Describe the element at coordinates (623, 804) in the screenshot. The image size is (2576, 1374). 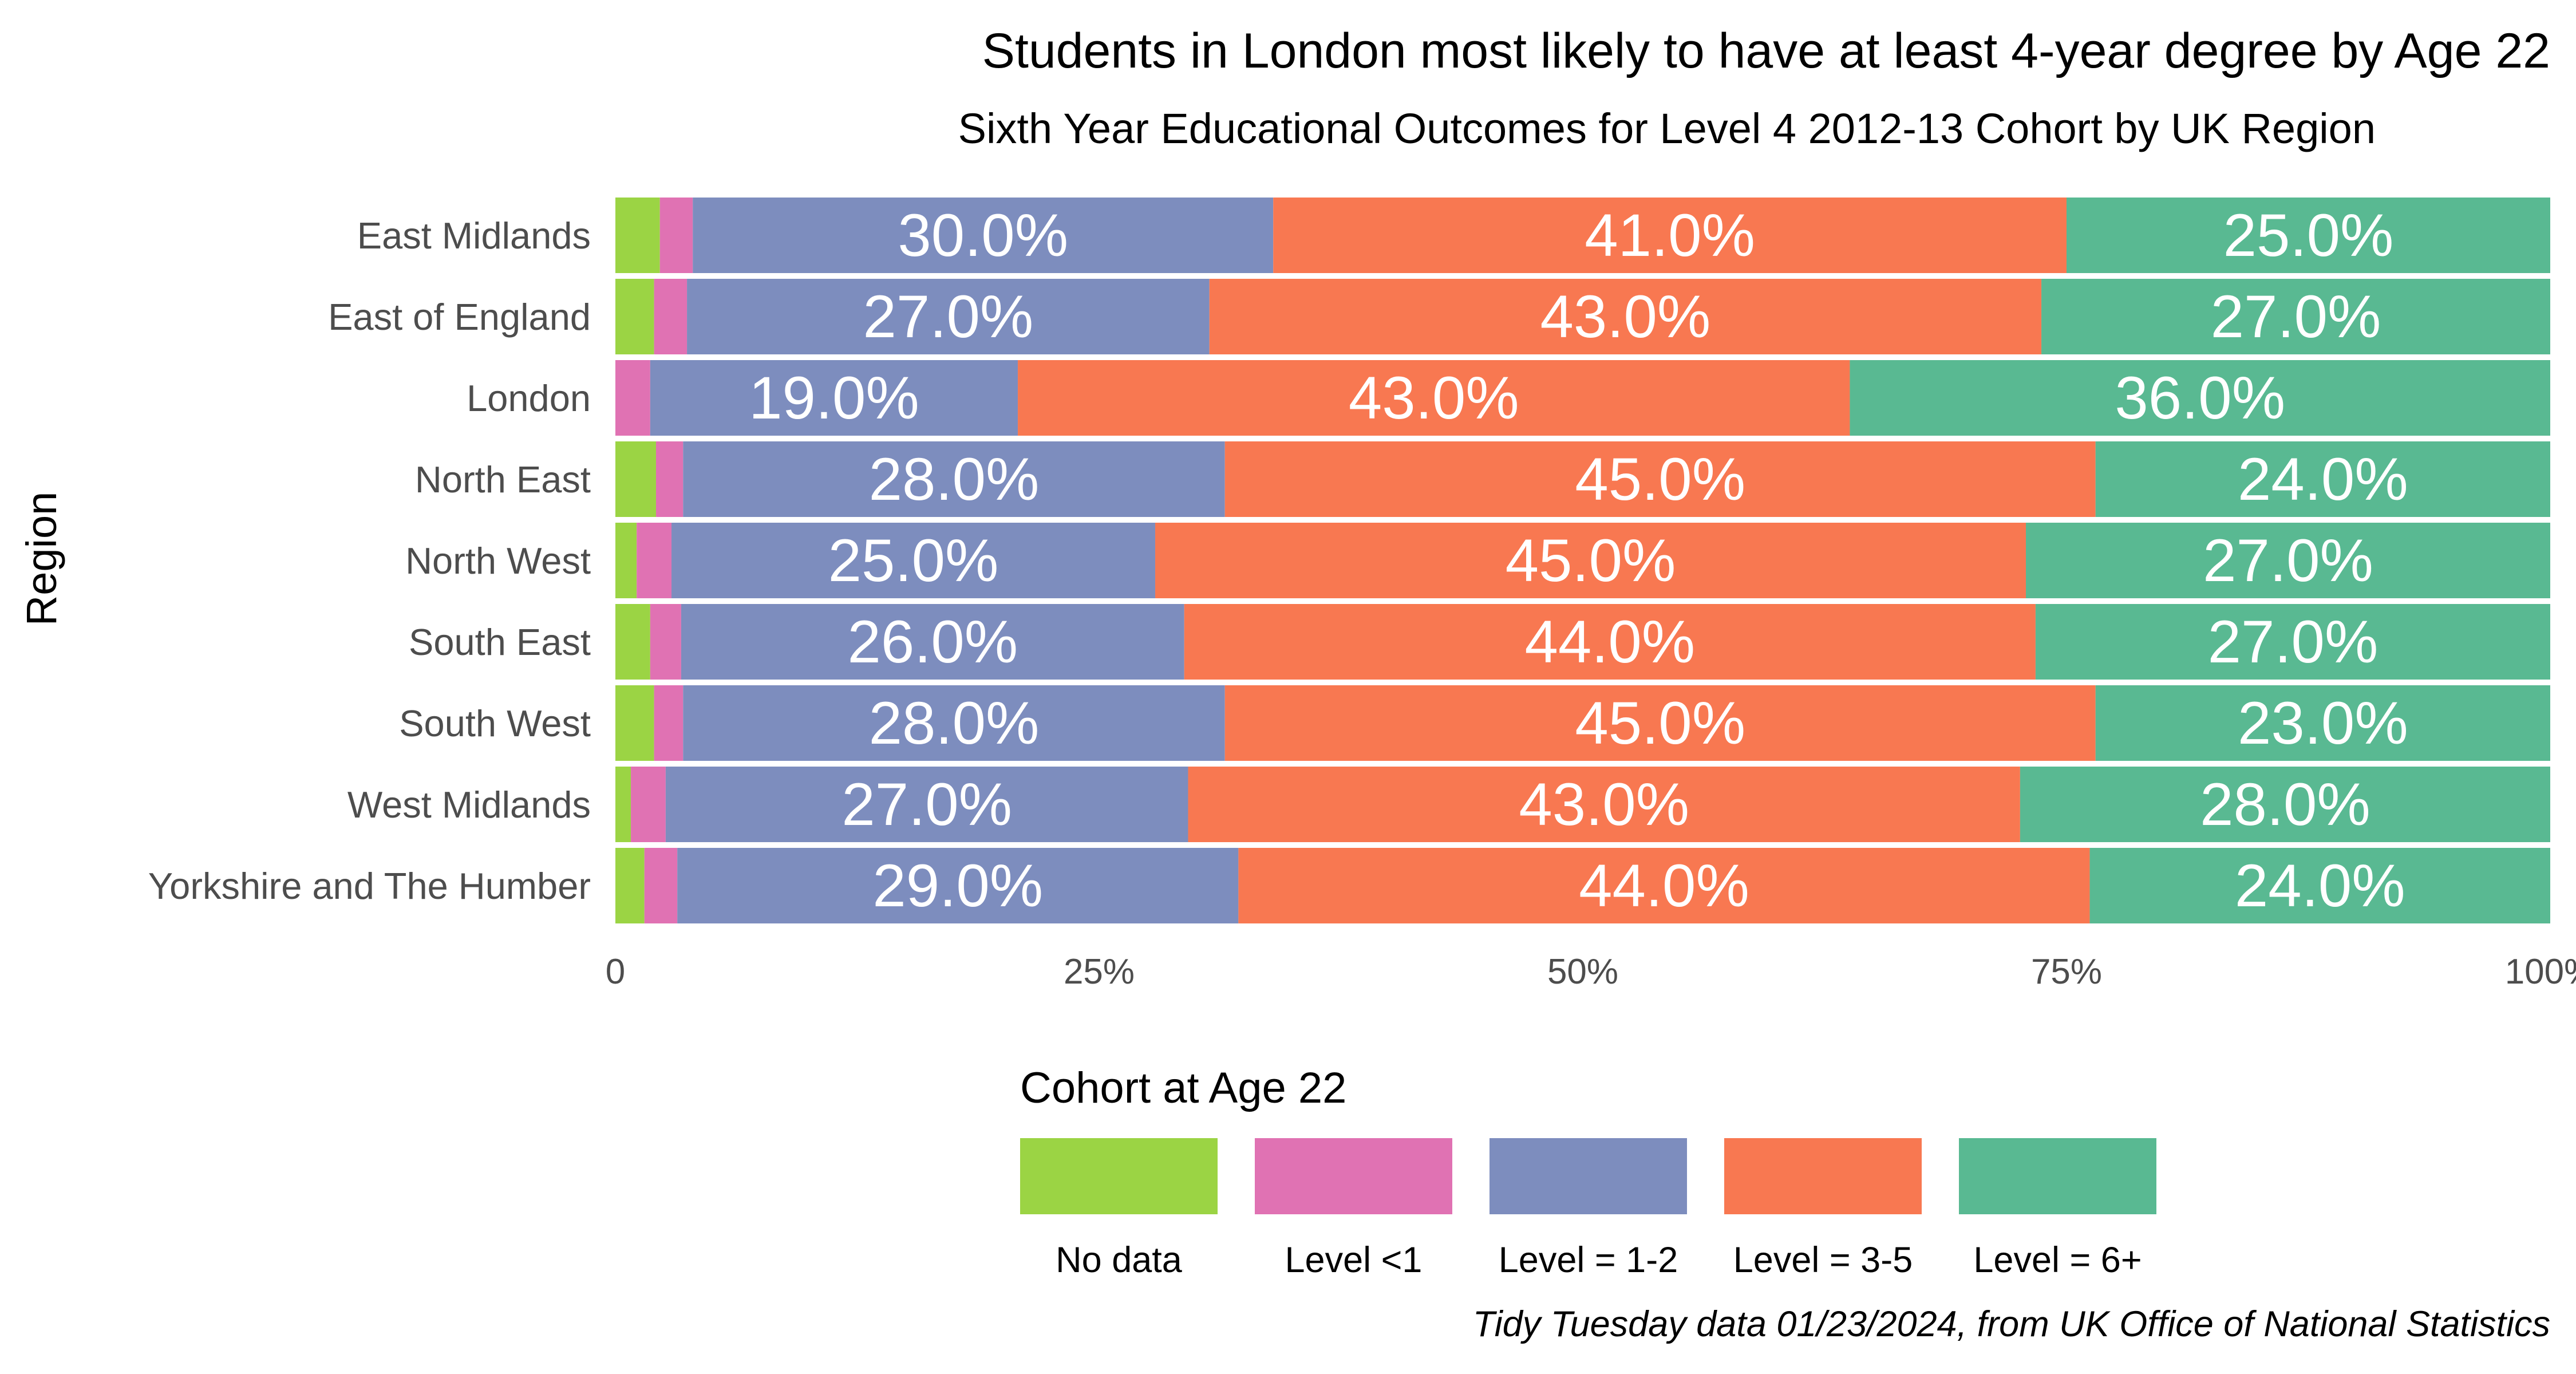
I see `bar-west-midlands-no-data` at that location.